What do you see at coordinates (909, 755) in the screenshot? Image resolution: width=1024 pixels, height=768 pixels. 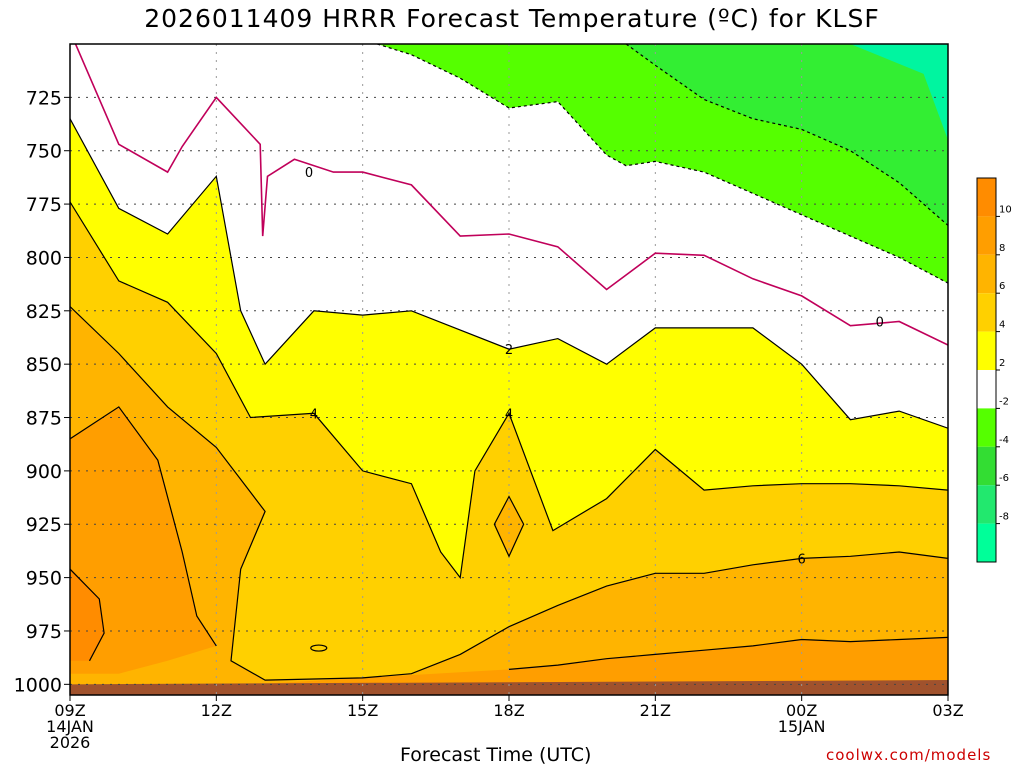 I see `credit-link: coolwx.com/models` at bounding box center [909, 755].